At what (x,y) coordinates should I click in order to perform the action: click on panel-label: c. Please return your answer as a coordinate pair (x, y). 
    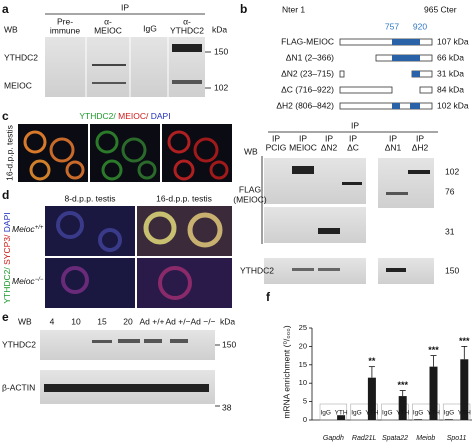
    Looking at the image, I should click on (5, 116).